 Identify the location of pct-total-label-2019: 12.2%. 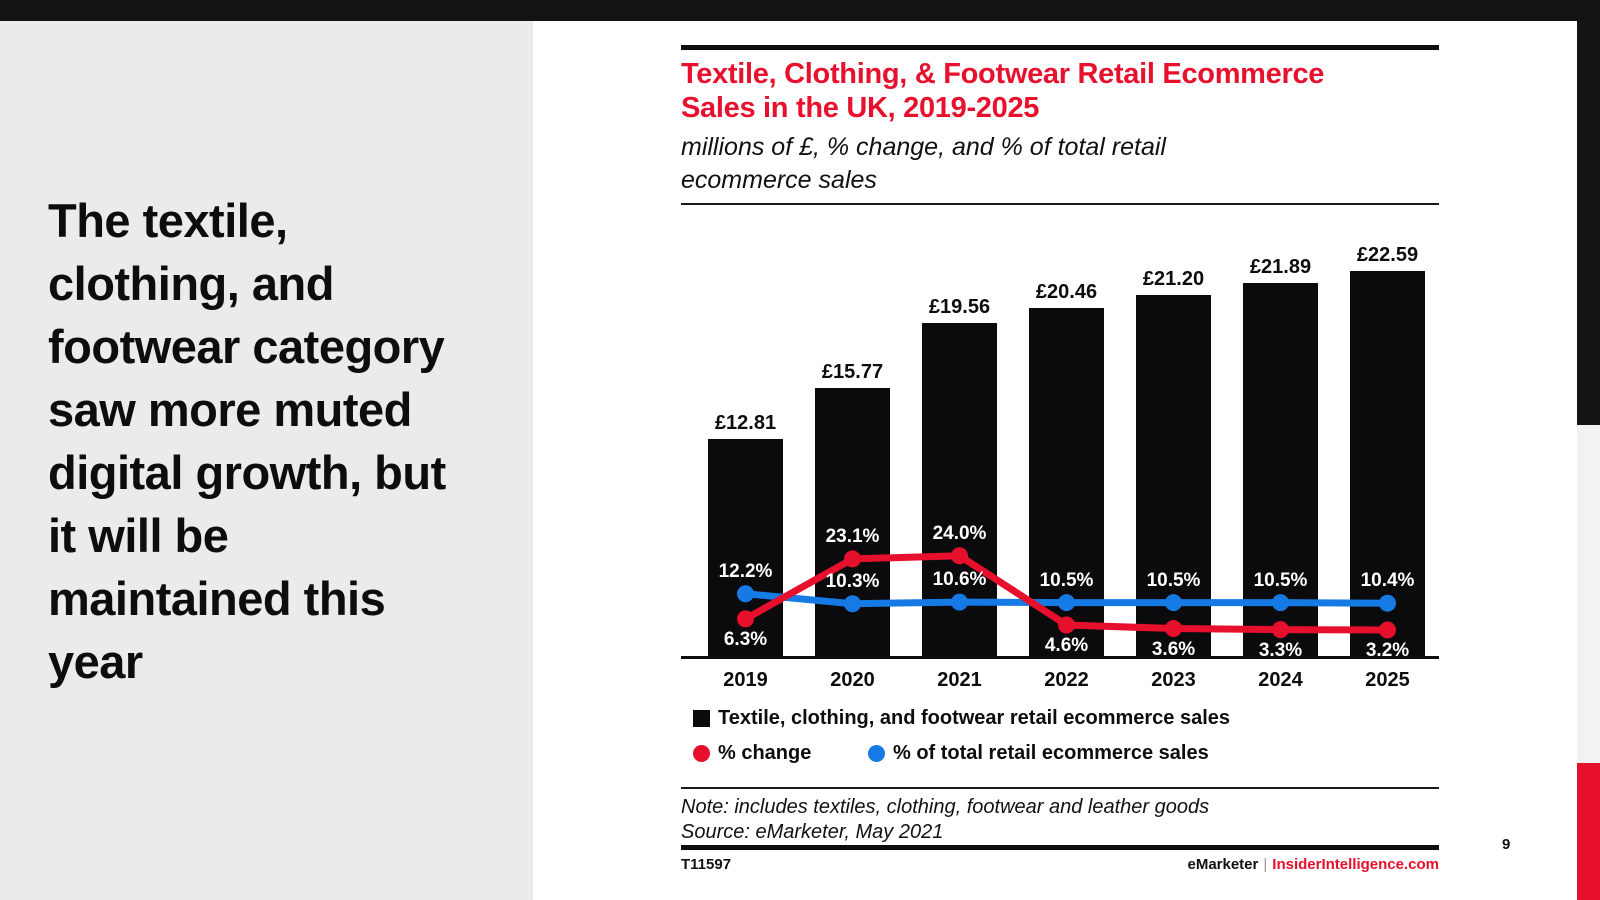
(745, 571).